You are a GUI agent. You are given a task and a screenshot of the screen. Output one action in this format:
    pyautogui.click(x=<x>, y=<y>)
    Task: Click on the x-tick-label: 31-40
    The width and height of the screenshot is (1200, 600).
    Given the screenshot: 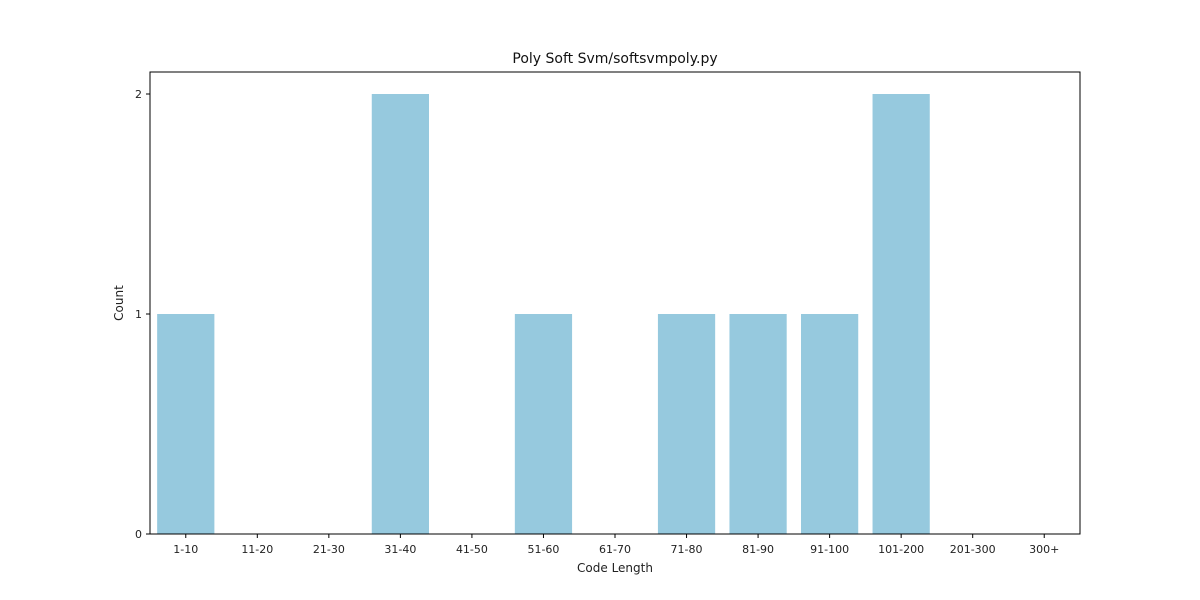 What is the action you would take?
    pyautogui.click(x=400, y=549)
    